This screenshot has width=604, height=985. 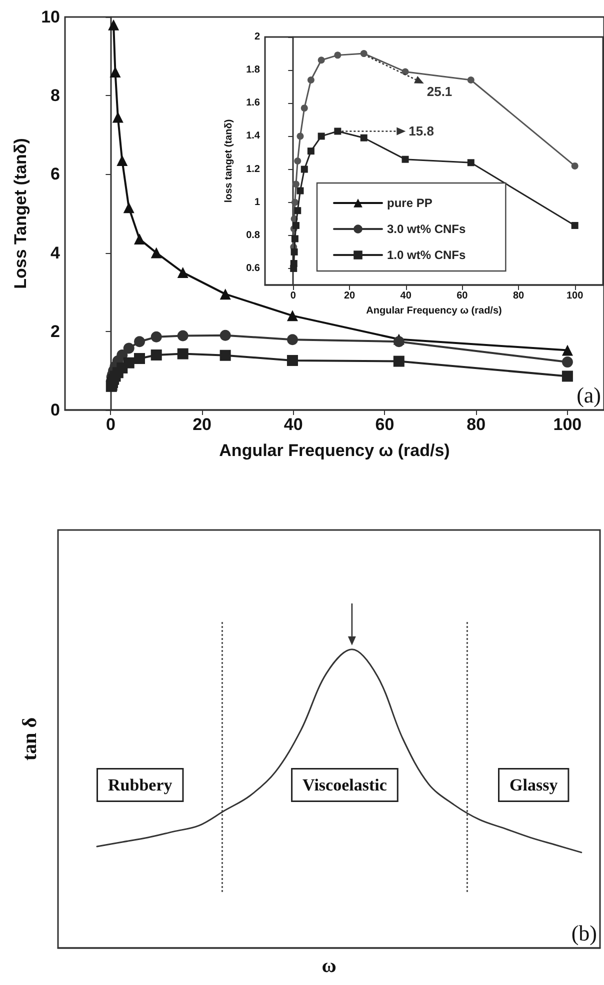 I want to click on annotation: Viscoelastic, so click(x=345, y=784).